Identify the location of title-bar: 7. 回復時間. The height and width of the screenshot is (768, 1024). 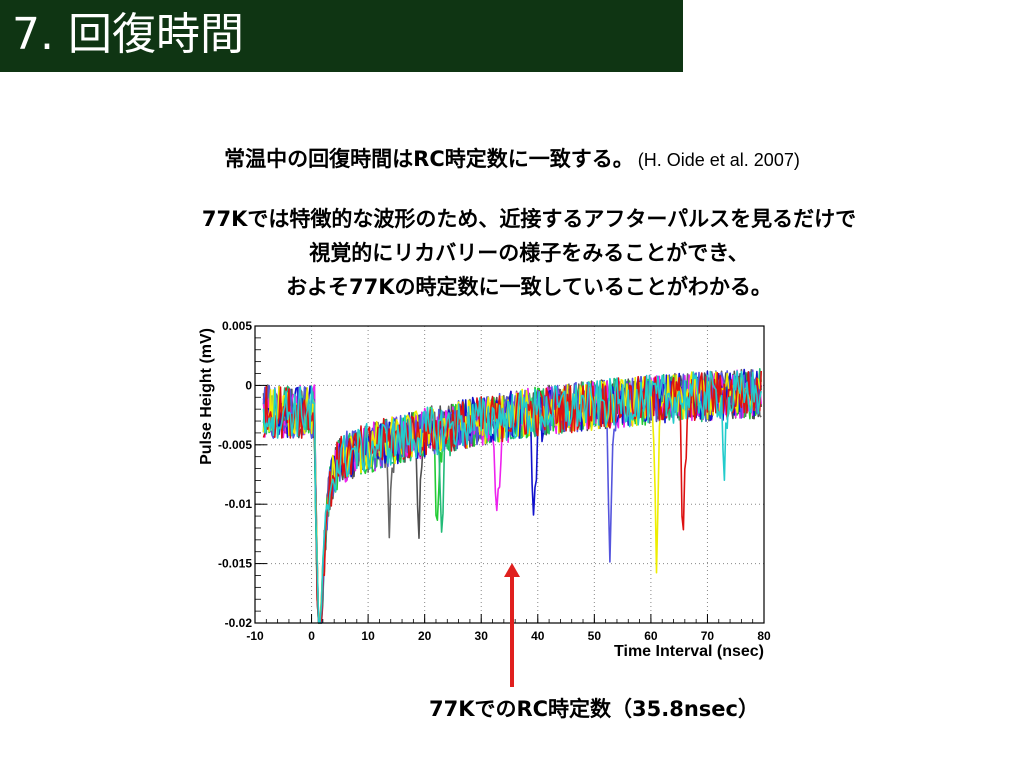
(341, 36).